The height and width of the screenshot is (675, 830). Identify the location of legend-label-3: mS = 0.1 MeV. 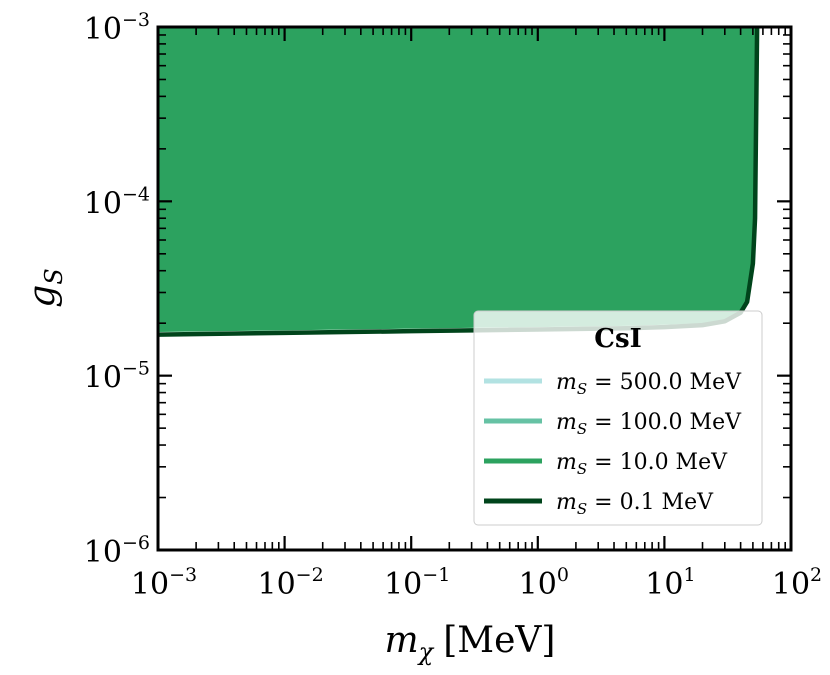
(635, 504).